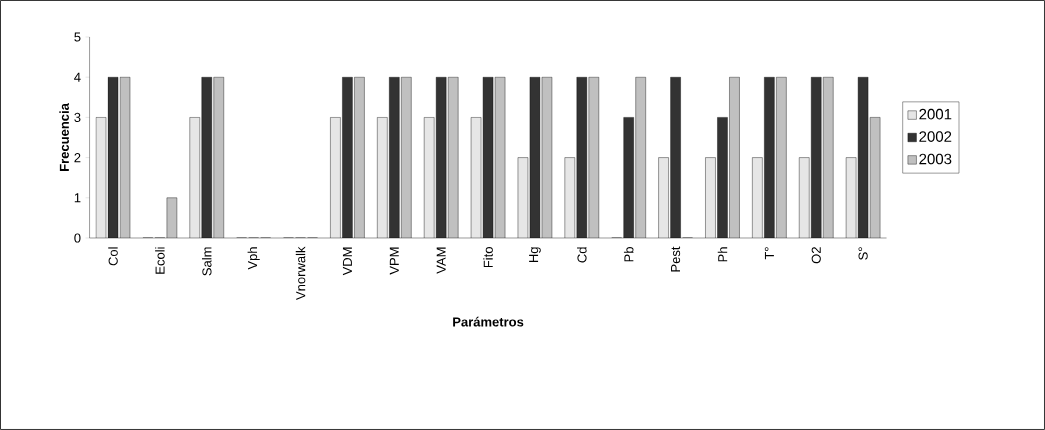 Image resolution: width=1045 pixels, height=430 pixels. What do you see at coordinates (160, 260) in the screenshot?
I see `x-tick-label: Ecoli` at bounding box center [160, 260].